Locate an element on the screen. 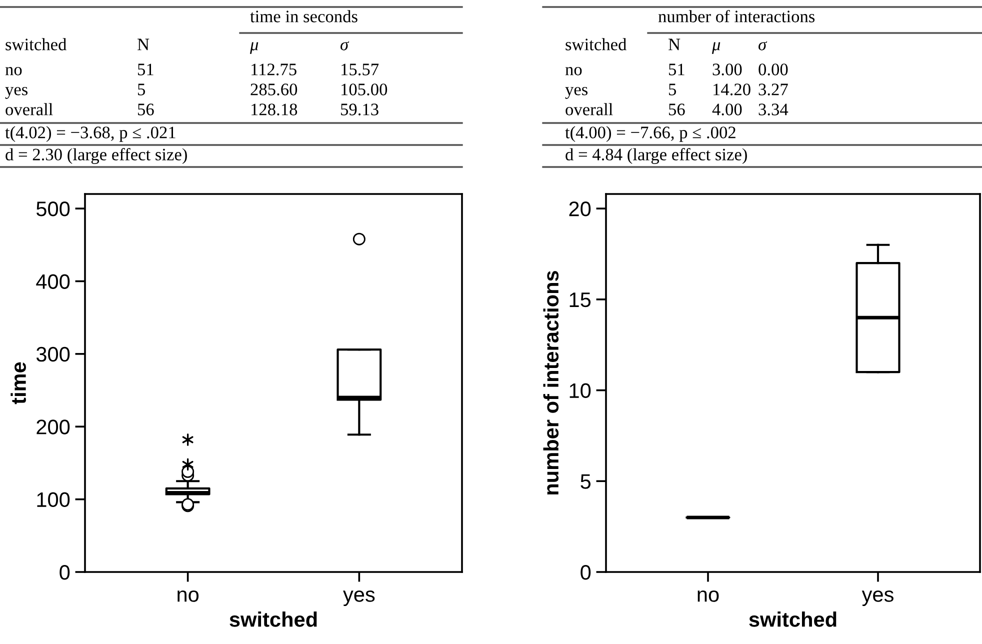 The image size is (982, 644). y-tick-label: 100 is located at coordinates (53, 500).